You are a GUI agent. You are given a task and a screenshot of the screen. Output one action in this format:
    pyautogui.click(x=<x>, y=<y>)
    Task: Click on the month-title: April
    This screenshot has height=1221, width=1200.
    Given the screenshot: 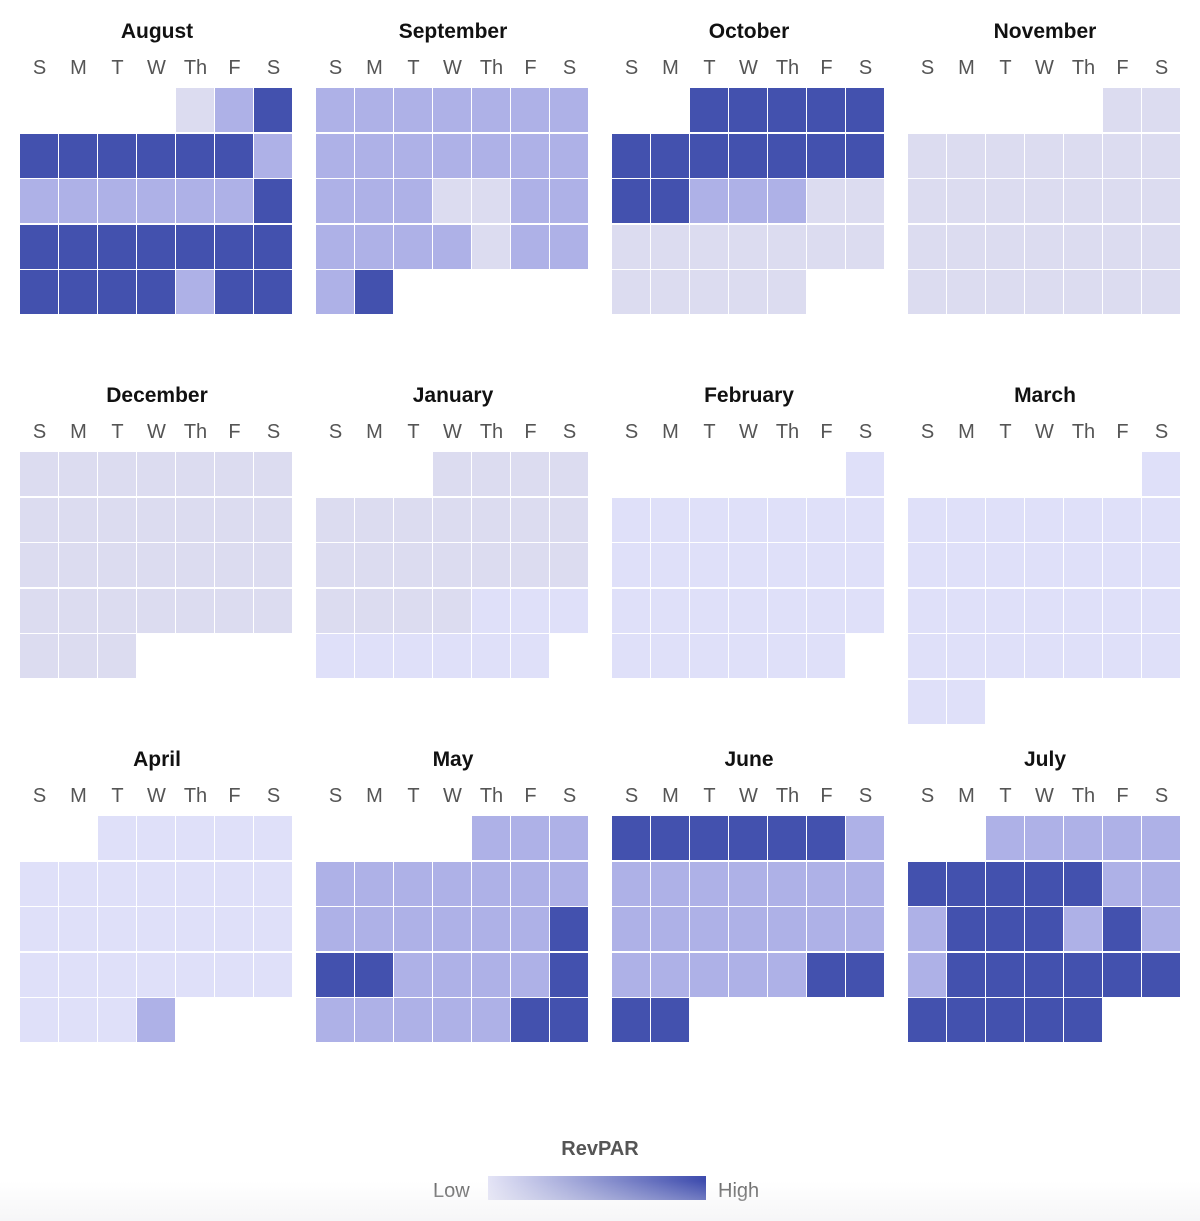 What is the action you would take?
    pyautogui.click(x=157, y=759)
    